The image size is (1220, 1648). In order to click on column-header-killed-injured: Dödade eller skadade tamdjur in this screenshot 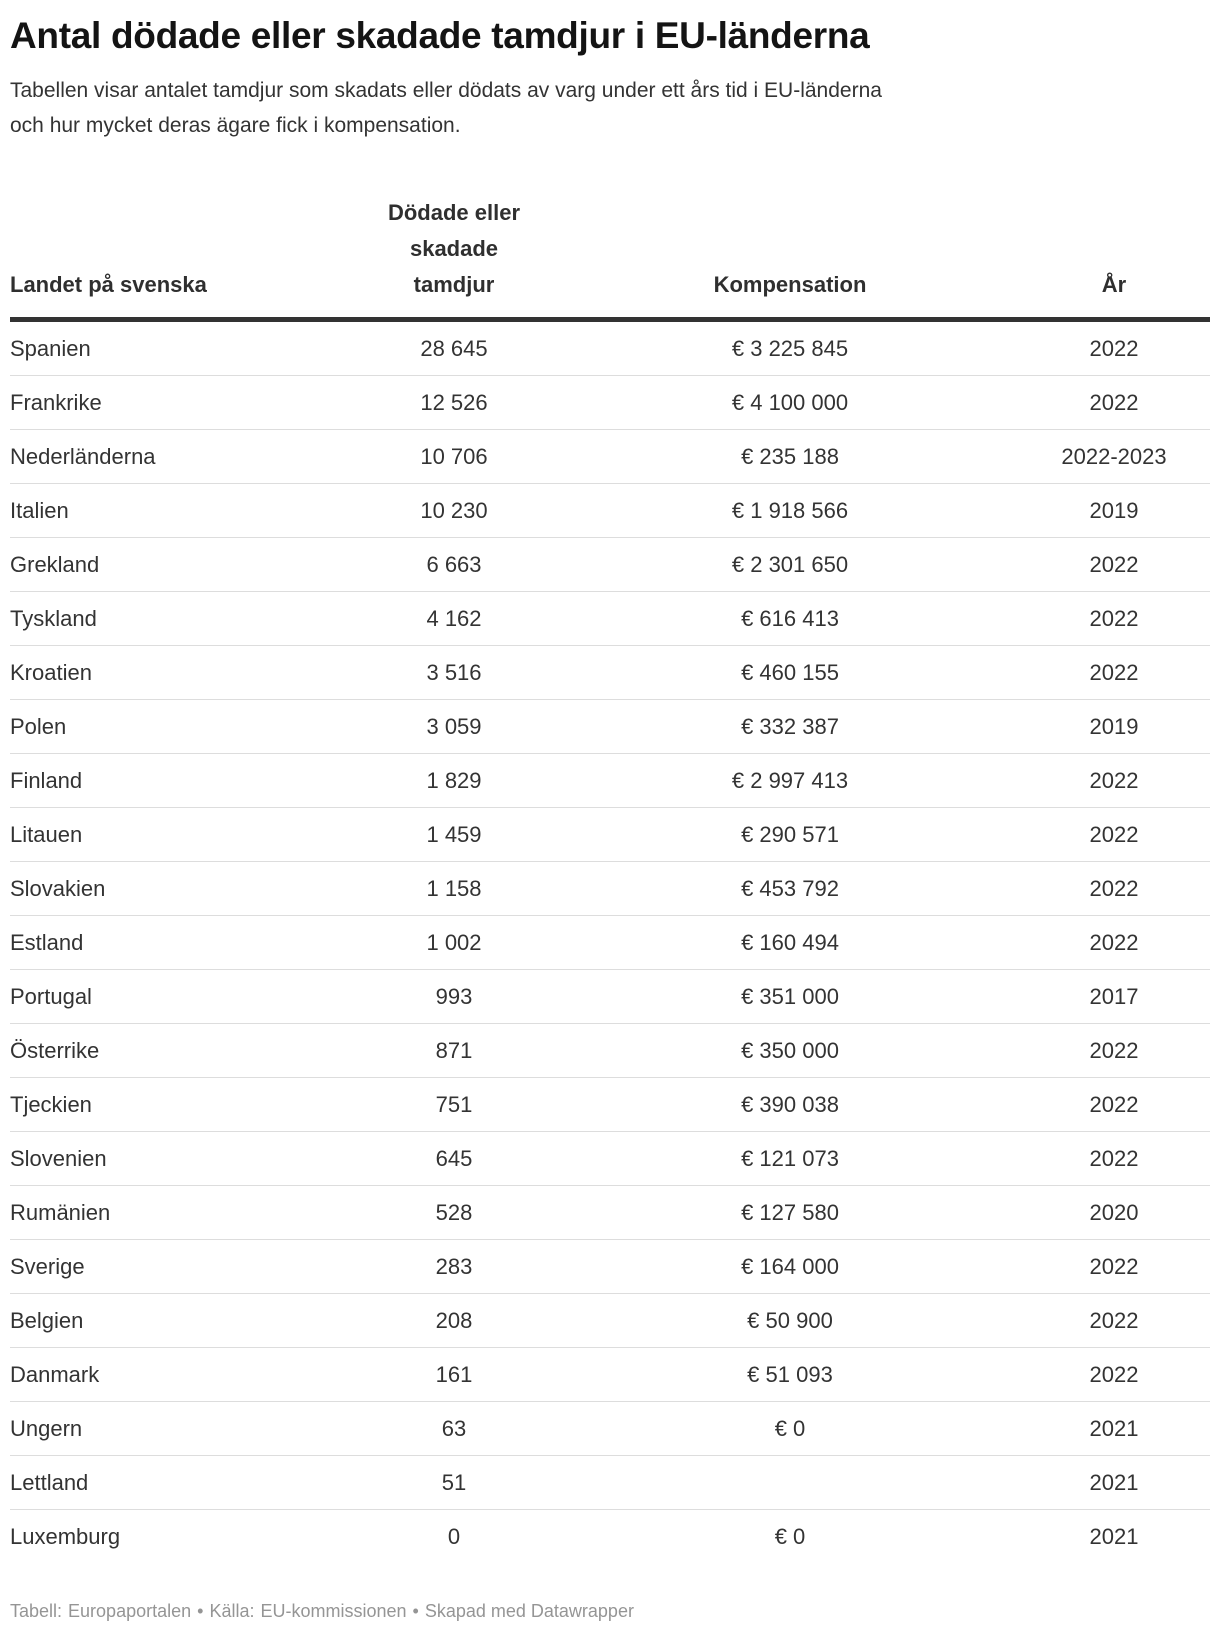, I will do `click(454, 258)`.